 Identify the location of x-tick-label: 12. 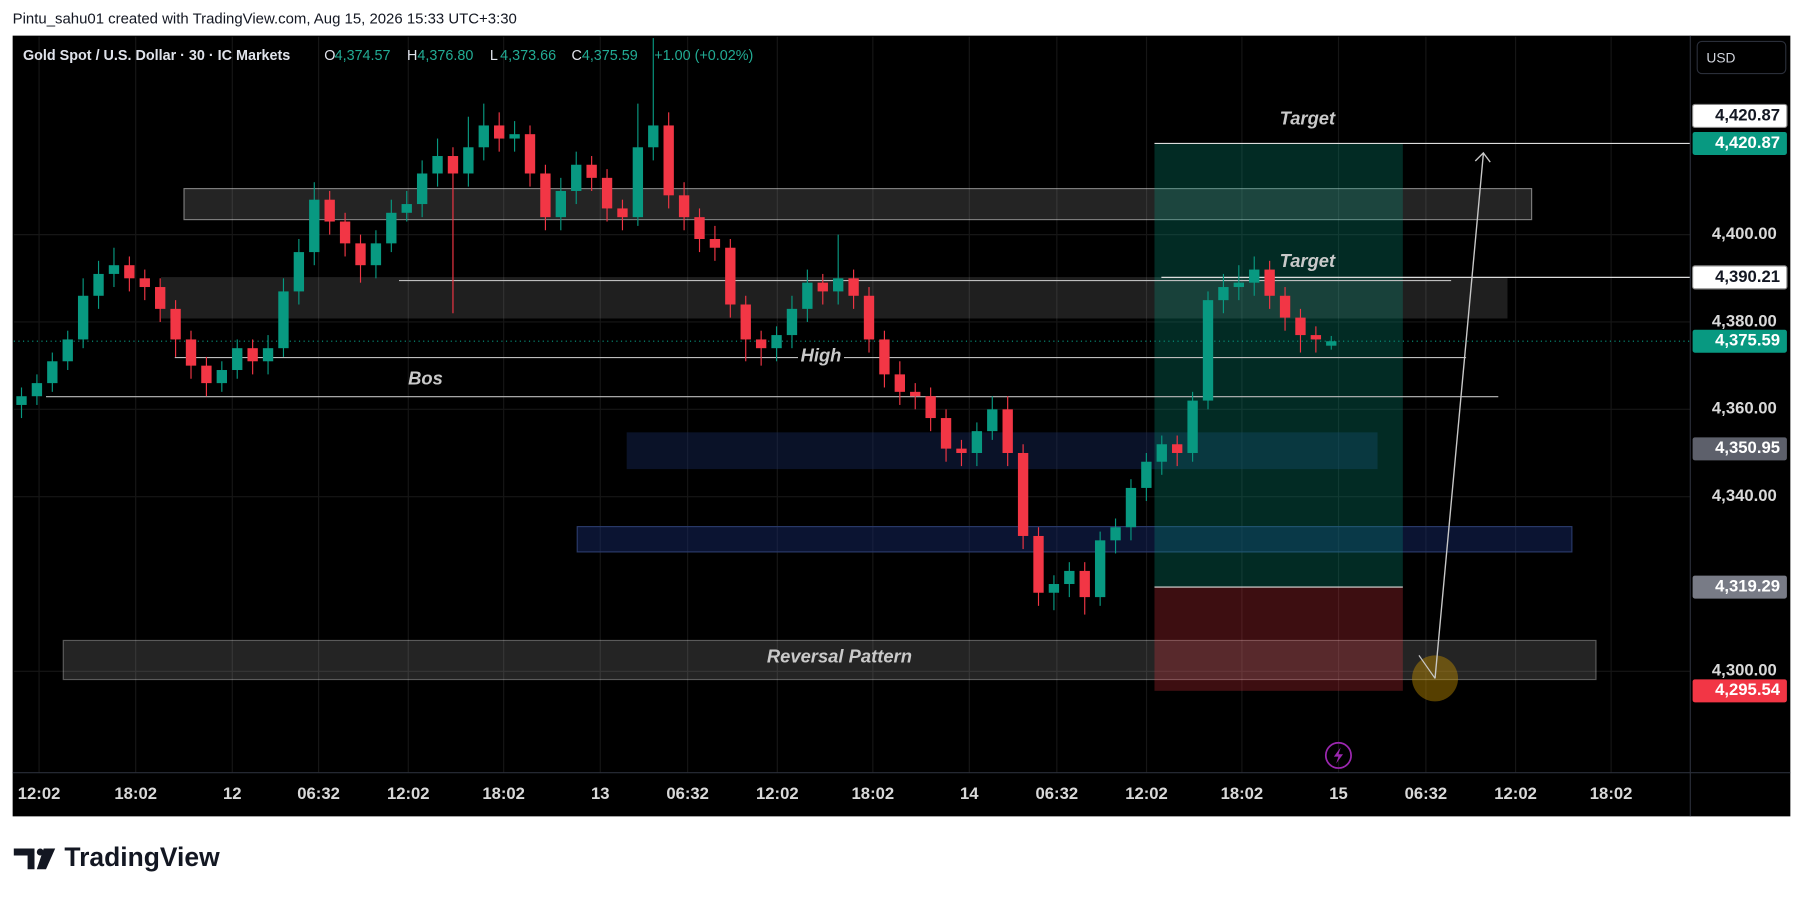
(232, 793).